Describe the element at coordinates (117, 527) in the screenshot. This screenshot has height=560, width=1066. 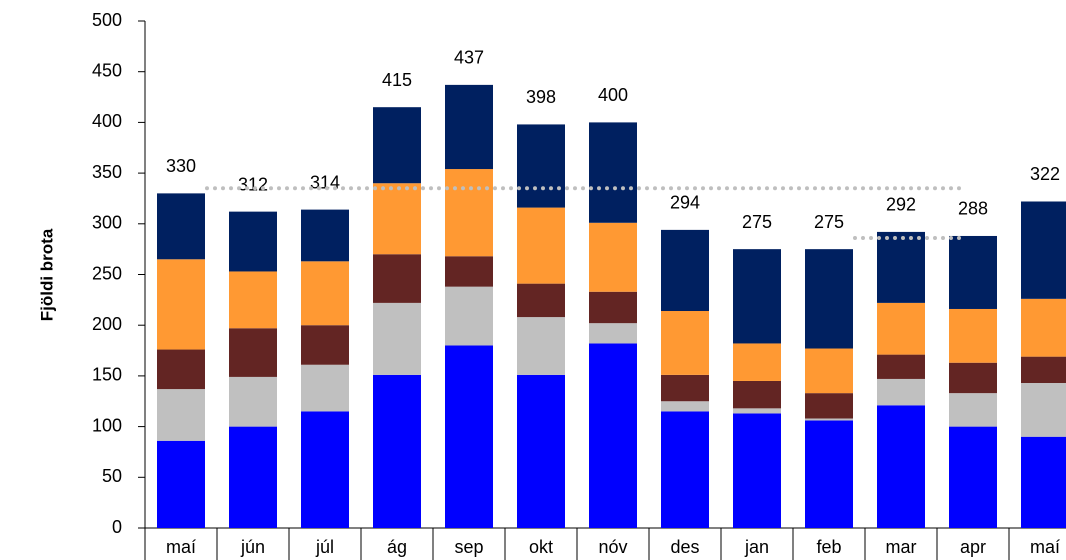
I see `y-tick-label: 0` at that location.